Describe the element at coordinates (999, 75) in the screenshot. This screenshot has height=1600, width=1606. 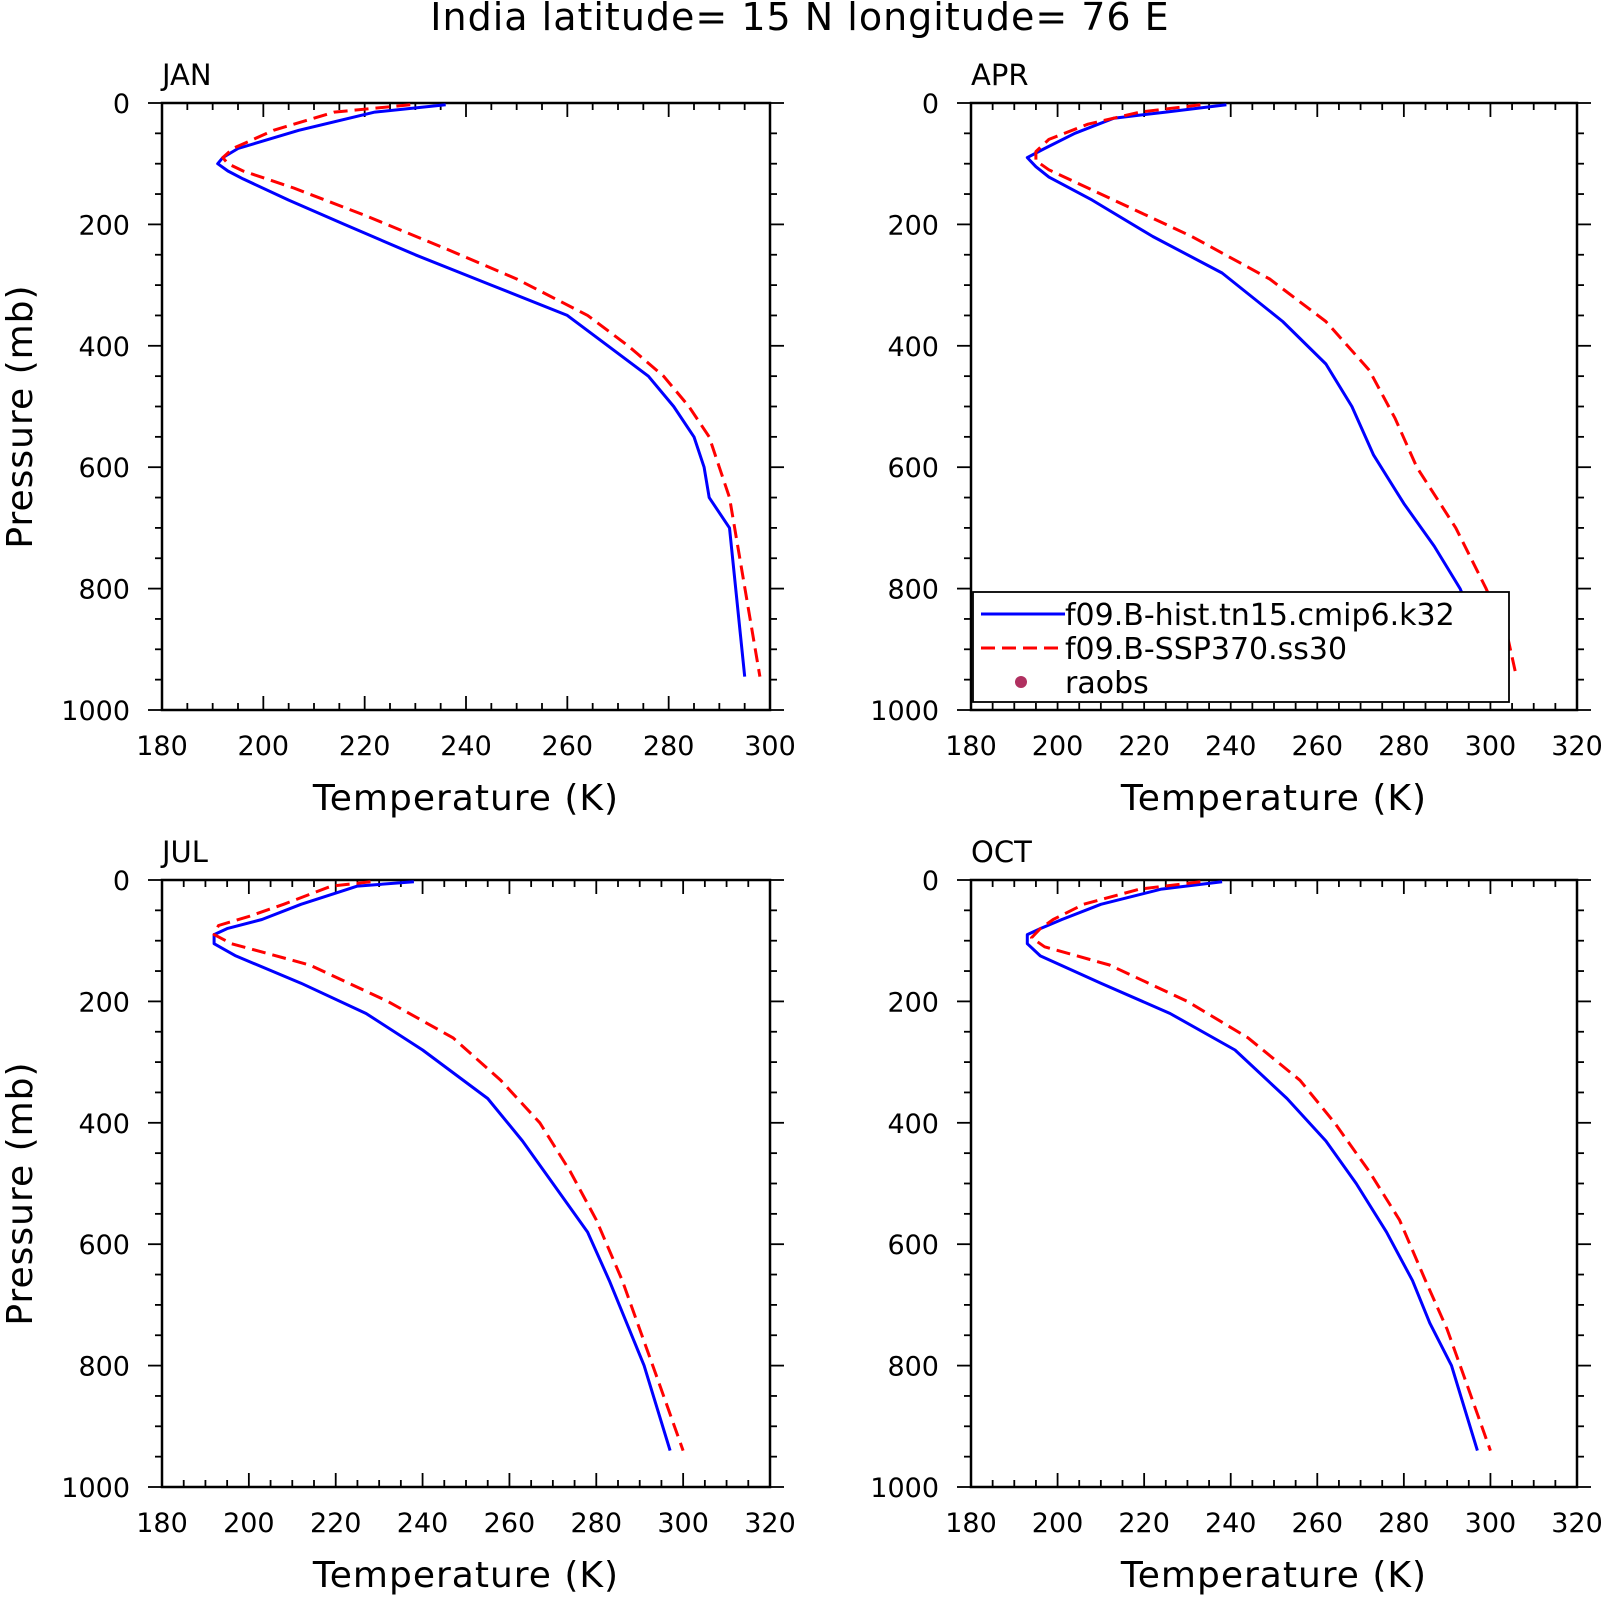
I see `panel-label: APR` at that location.